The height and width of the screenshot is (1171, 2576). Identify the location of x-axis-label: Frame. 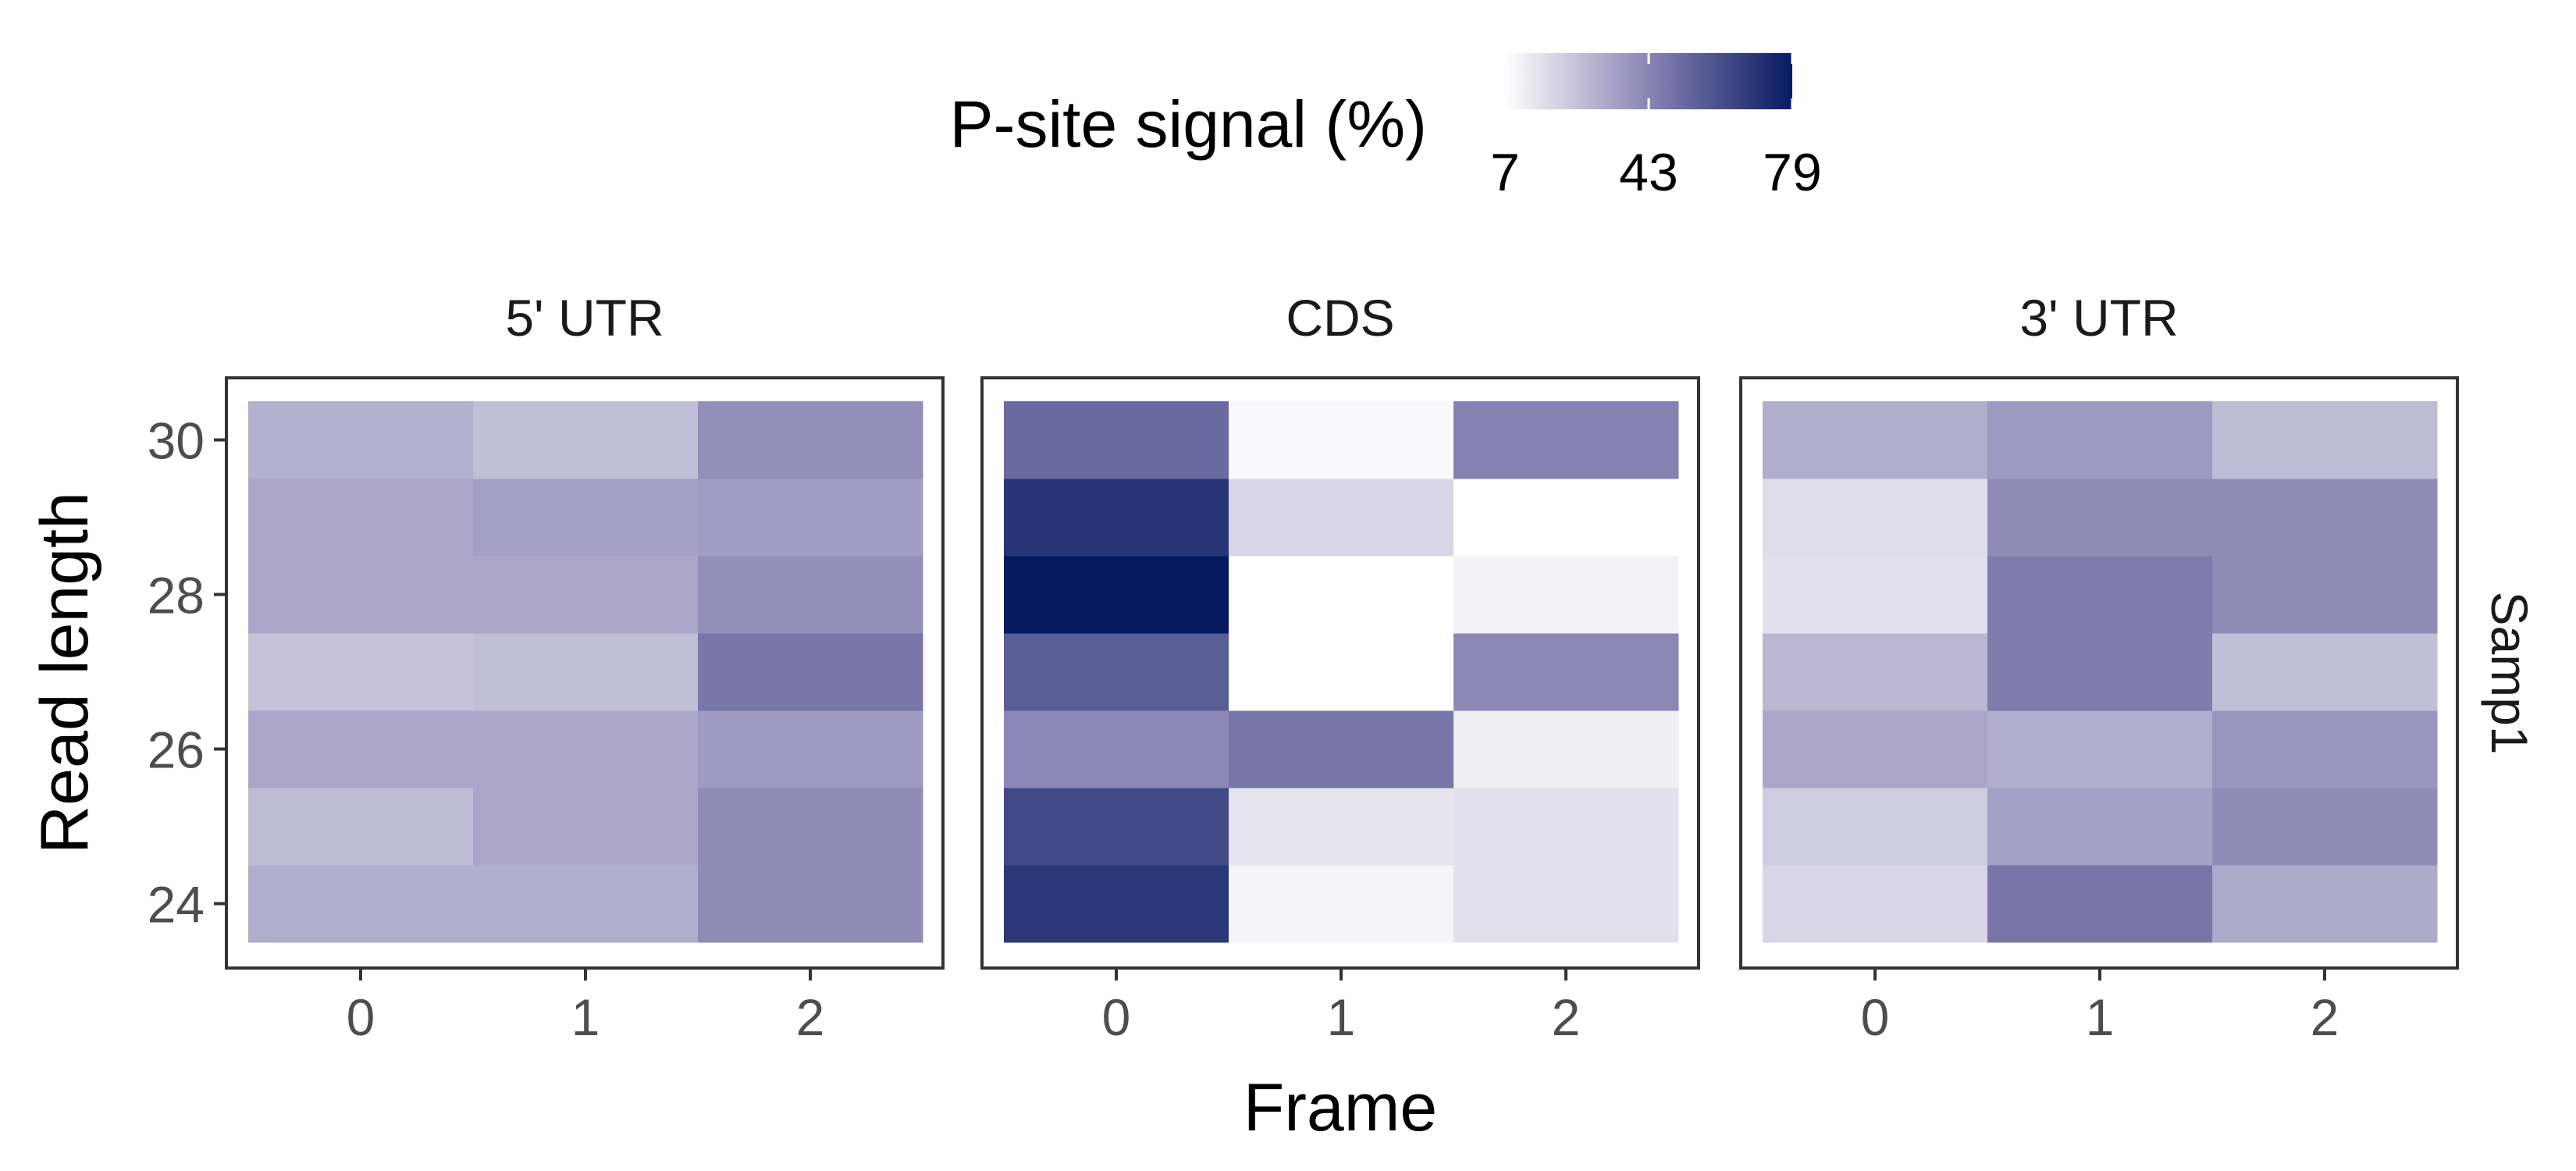
(1340, 1107).